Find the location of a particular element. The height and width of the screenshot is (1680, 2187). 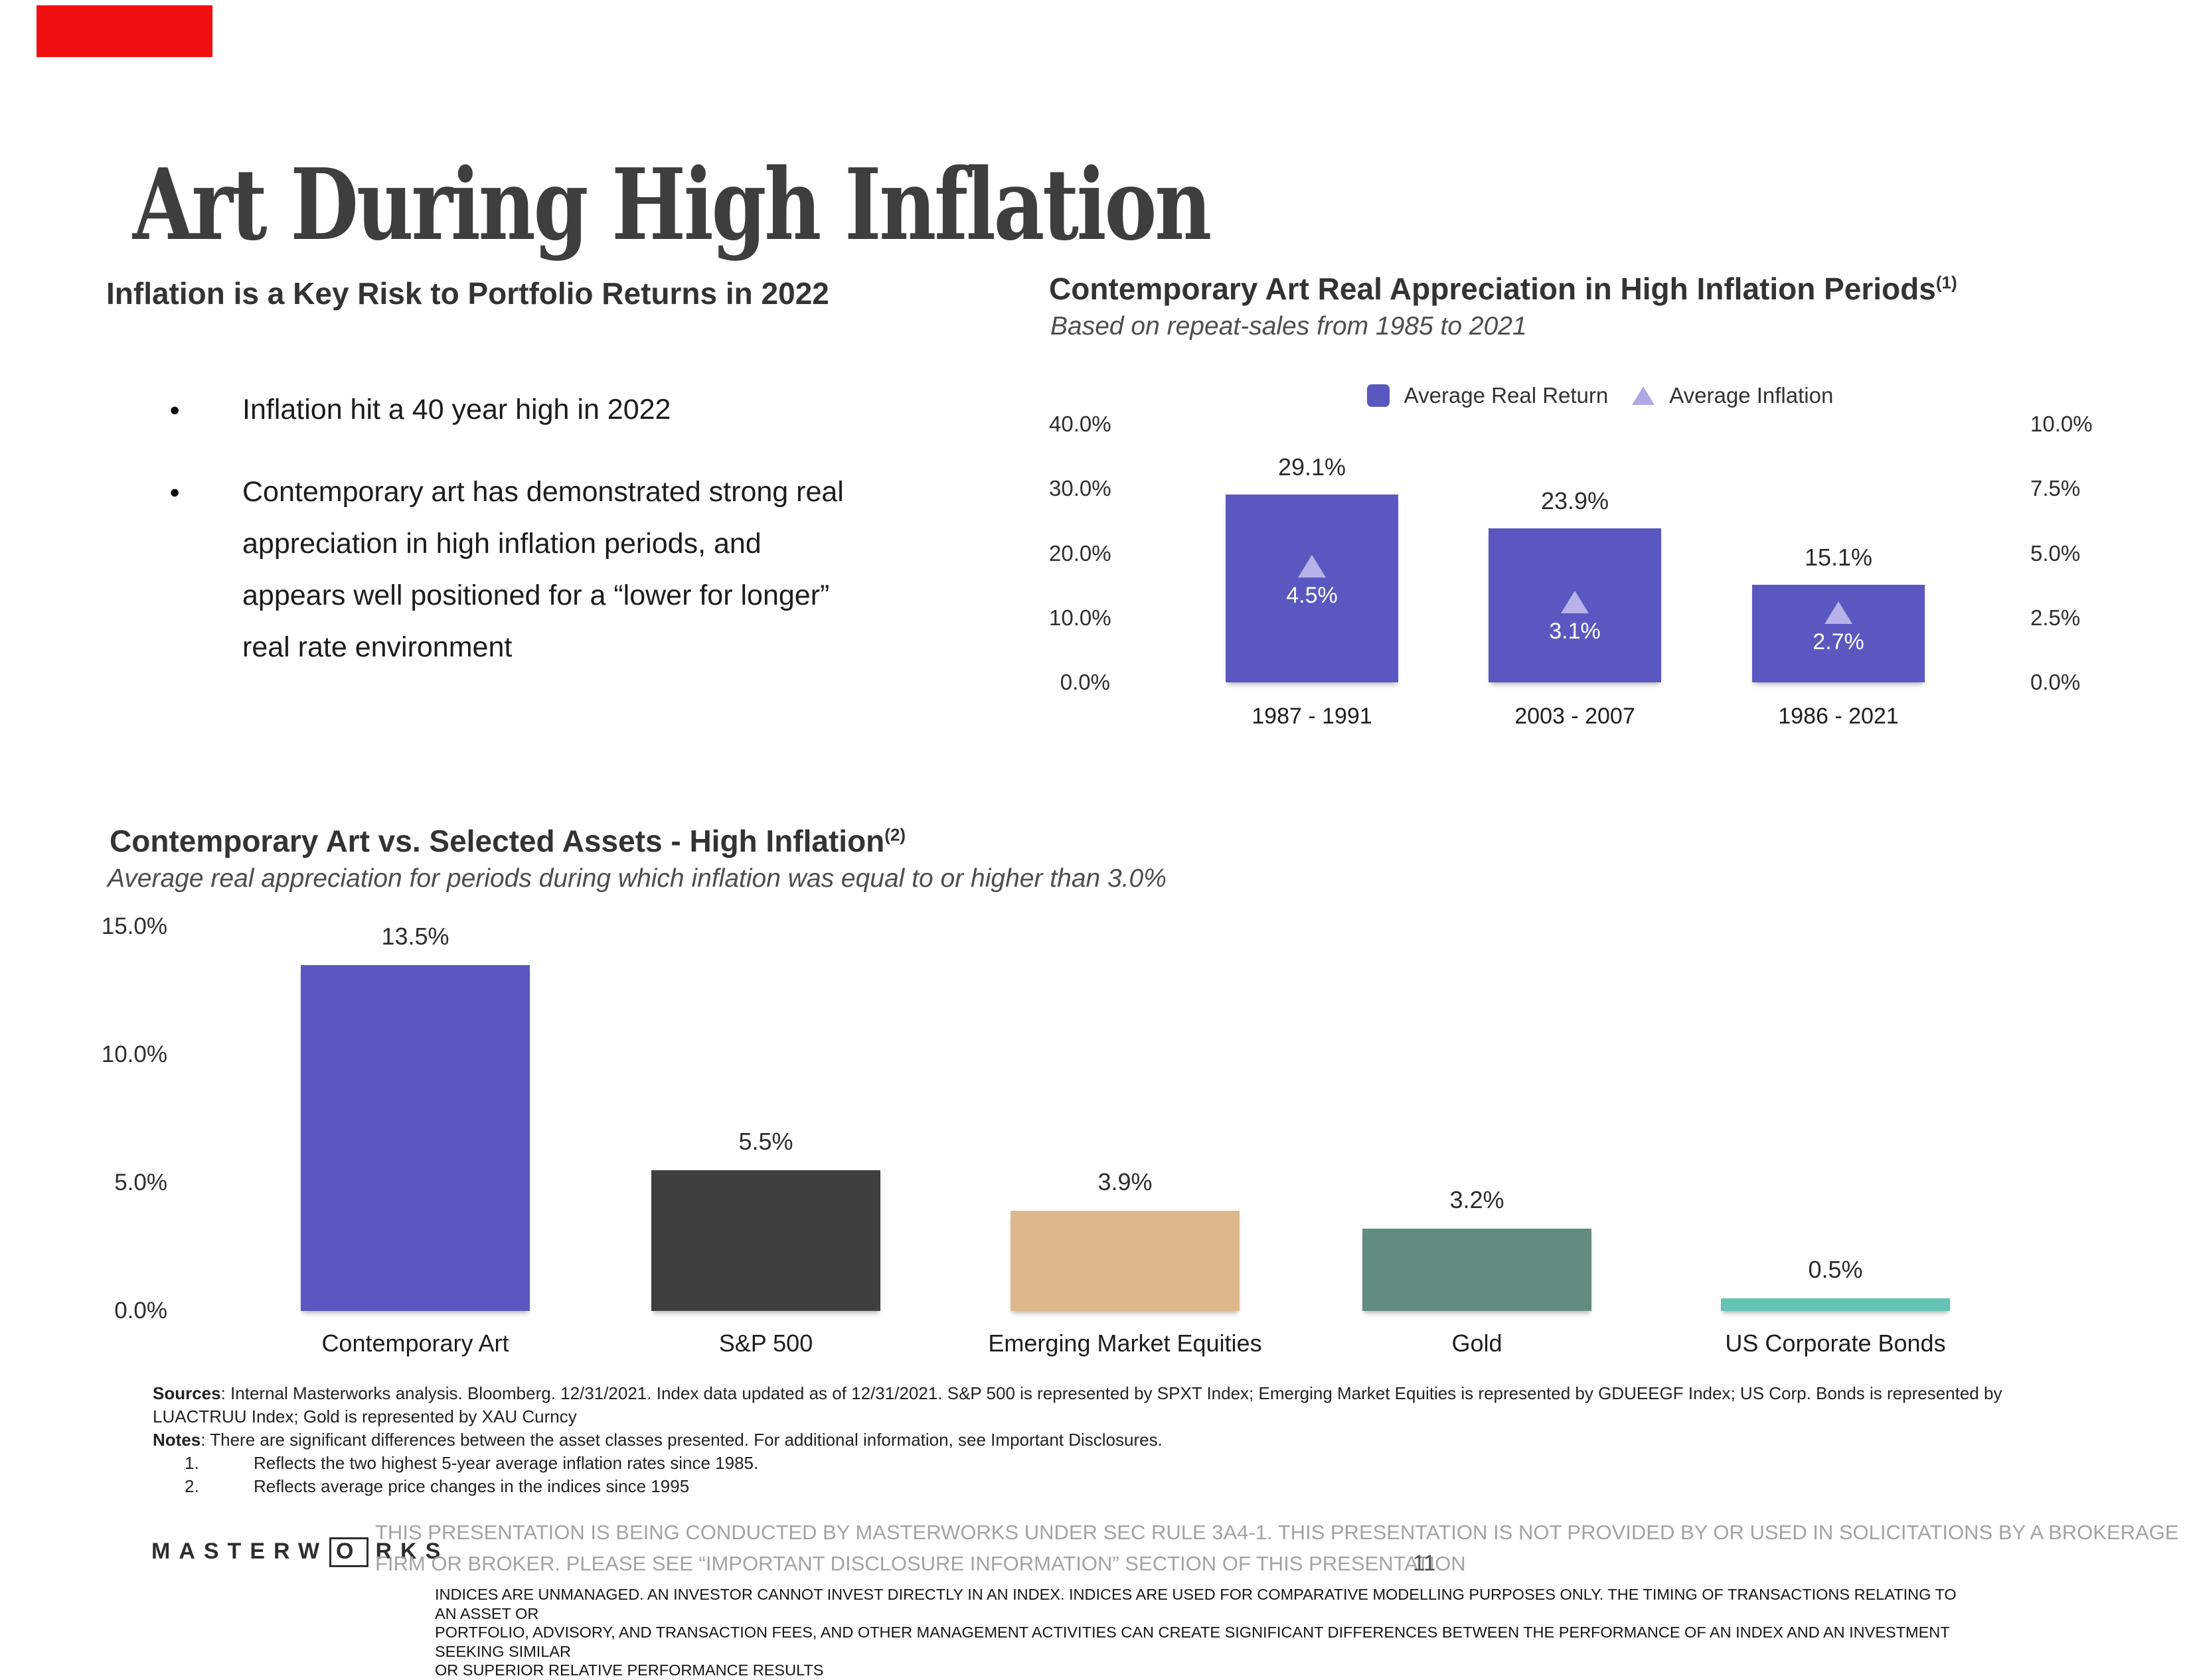

footnote-ref-2: (2) is located at coordinates (895, 834).